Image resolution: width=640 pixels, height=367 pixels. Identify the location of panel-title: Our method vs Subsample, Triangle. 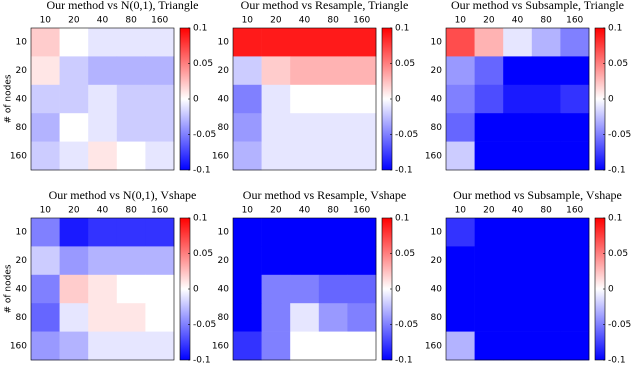
(537, 6).